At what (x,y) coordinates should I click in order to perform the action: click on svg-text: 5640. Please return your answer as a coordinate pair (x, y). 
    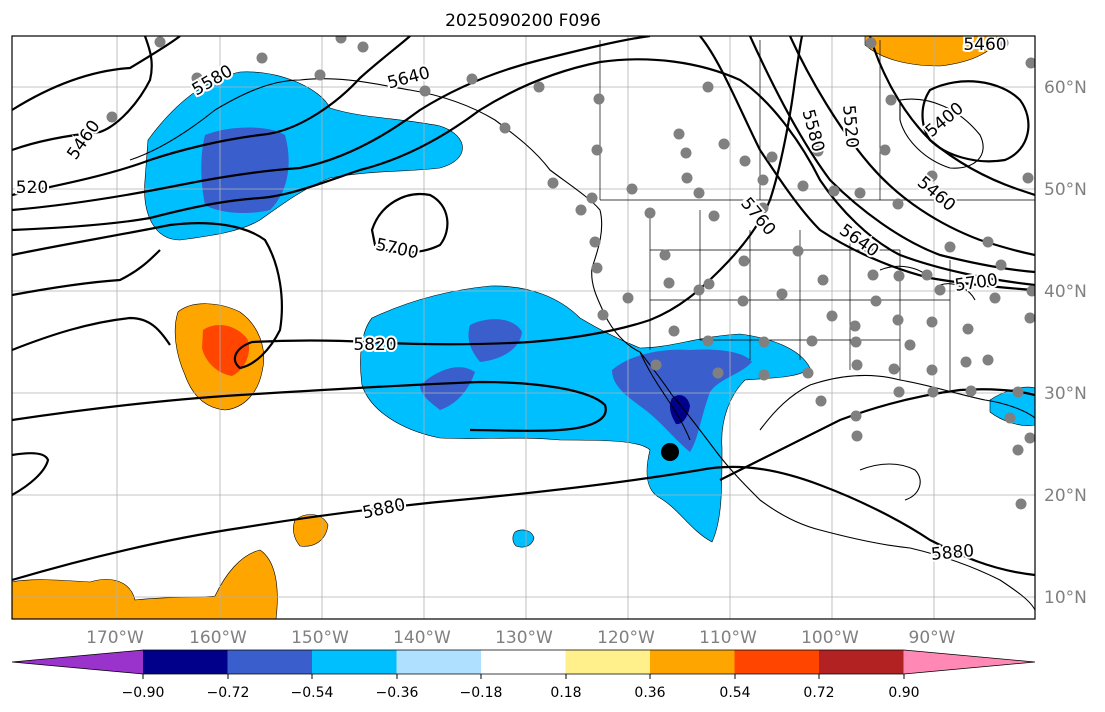
    Looking at the image, I should click on (408, 78).